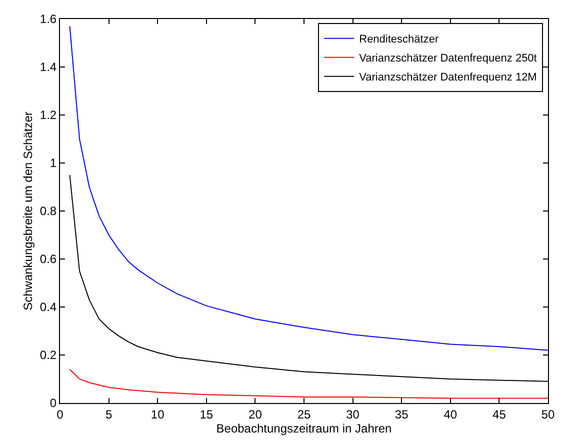 The image size is (567, 448). What do you see at coordinates (53, 403) in the screenshot?
I see `y-tick-label: 0` at bounding box center [53, 403].